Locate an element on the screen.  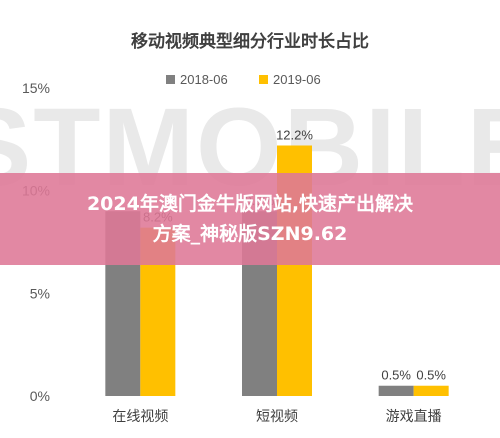
legend-label-2019-06: 2019-06 is located at coordinates (297, 79).